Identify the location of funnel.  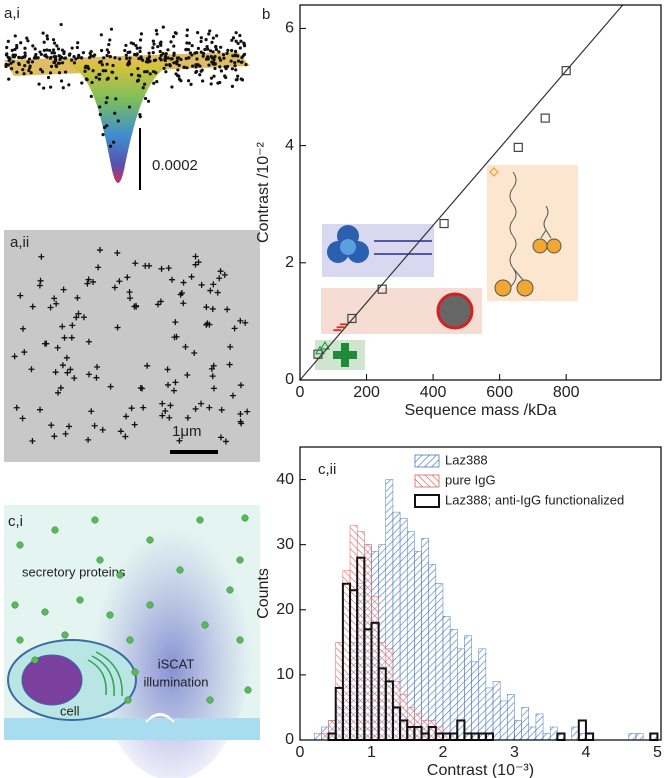
(119, 122).